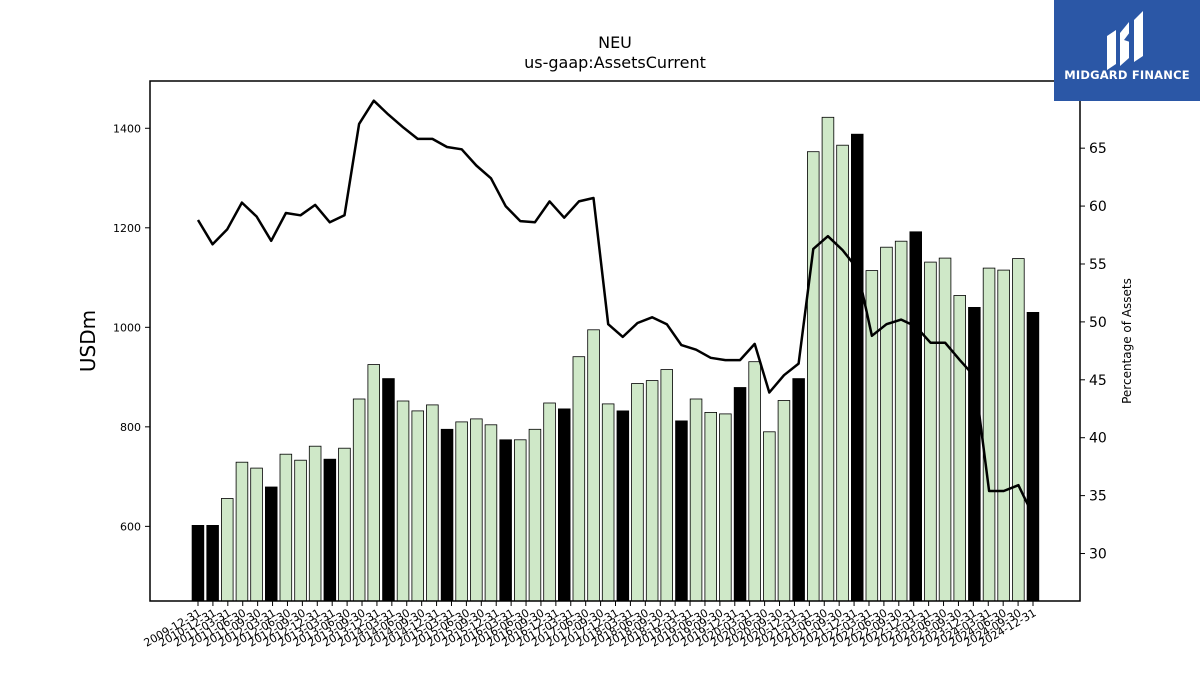 The image size is (1200, 675). I want to click on y-axis-label: USDm, so click(88, 341).